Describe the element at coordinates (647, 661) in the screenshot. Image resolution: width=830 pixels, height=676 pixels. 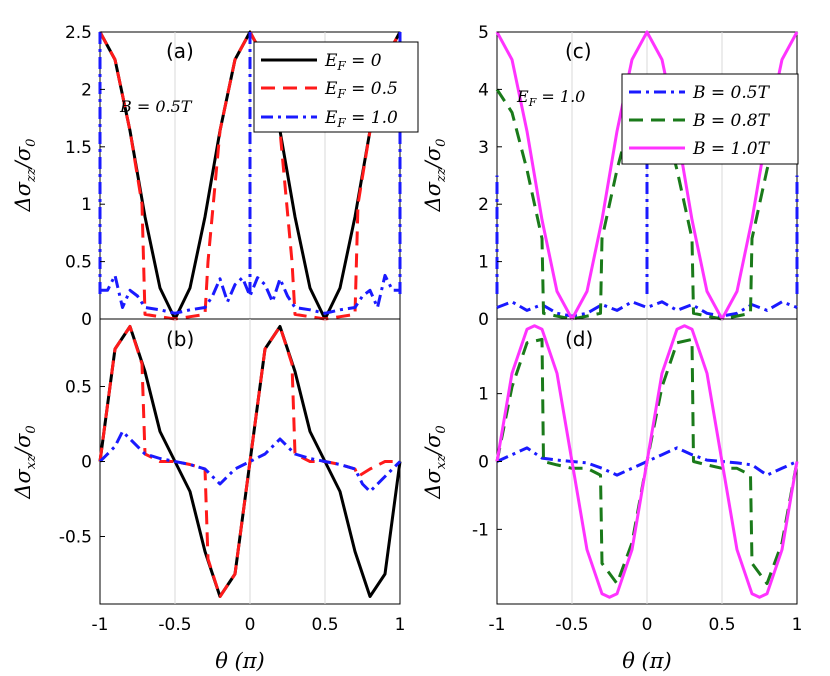
I see `panel-d-xlabel: θ (π)` at that location.